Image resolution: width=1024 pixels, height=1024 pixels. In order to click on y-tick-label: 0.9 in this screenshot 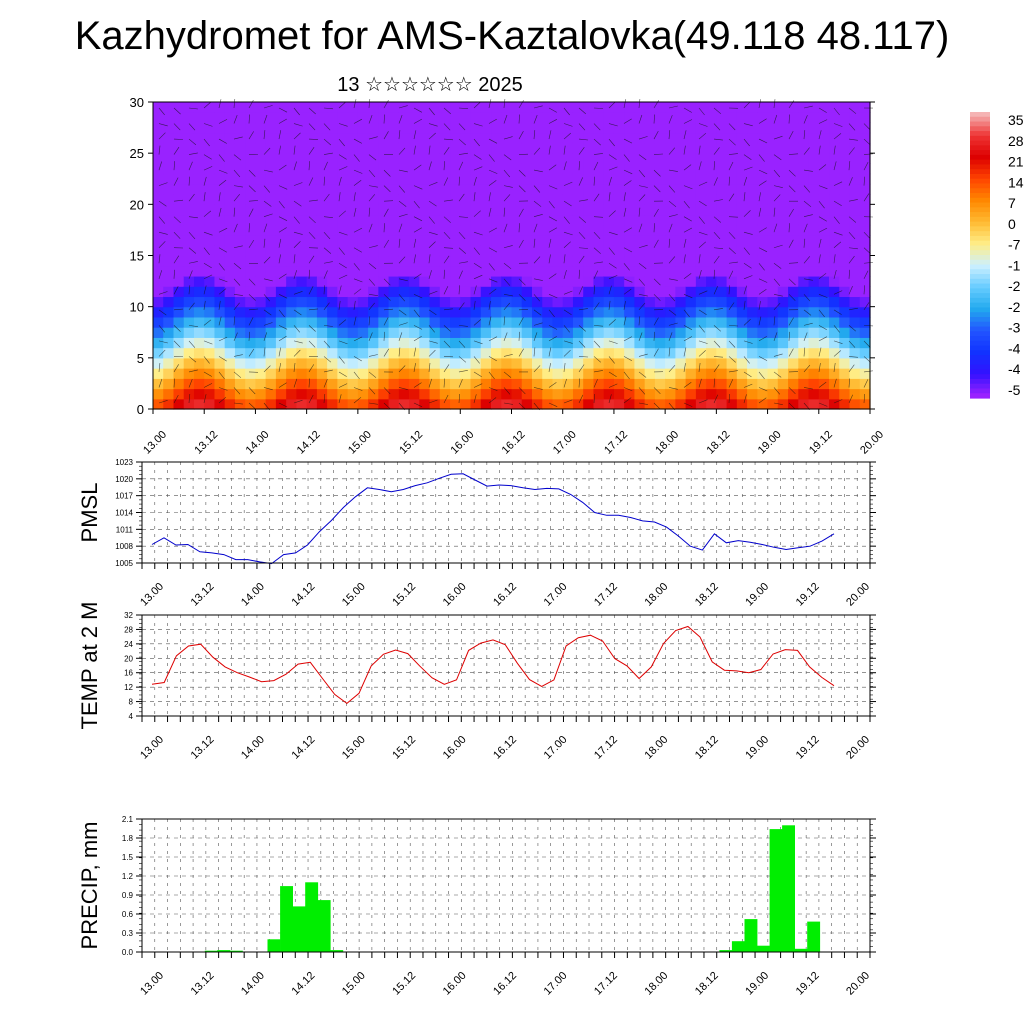, I will do `click(128, 895)`.